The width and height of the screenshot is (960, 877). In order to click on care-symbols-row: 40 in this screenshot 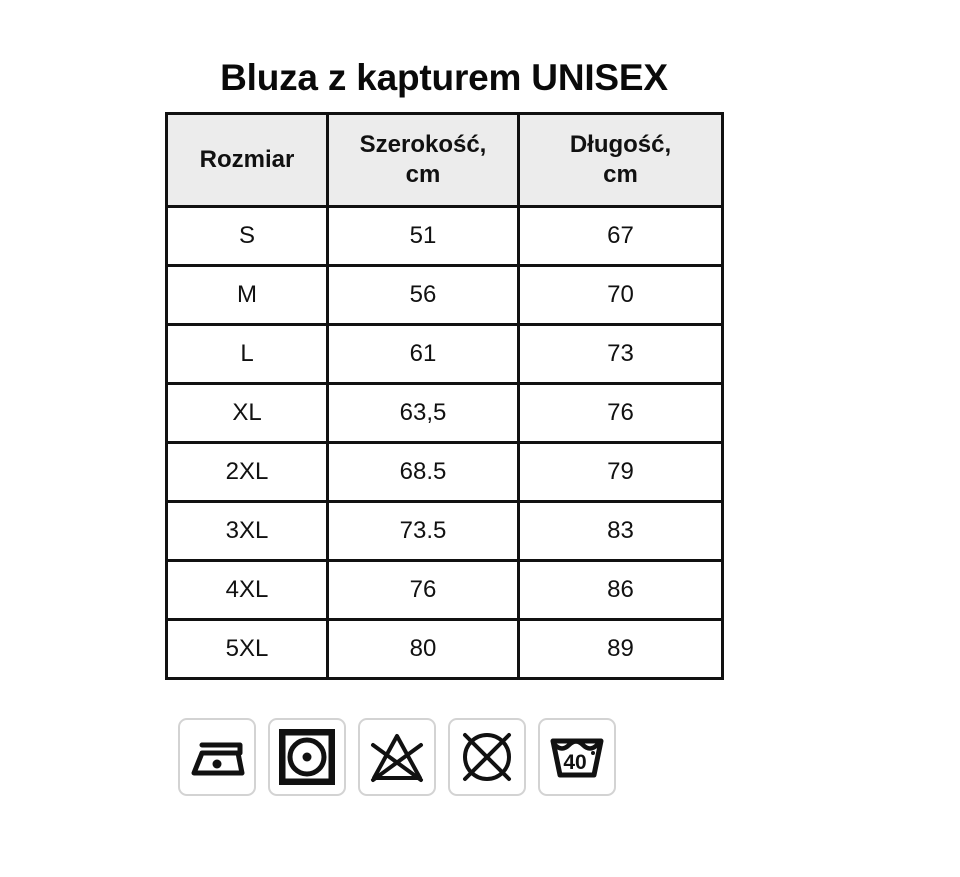, I will do `click(397, 757)`.